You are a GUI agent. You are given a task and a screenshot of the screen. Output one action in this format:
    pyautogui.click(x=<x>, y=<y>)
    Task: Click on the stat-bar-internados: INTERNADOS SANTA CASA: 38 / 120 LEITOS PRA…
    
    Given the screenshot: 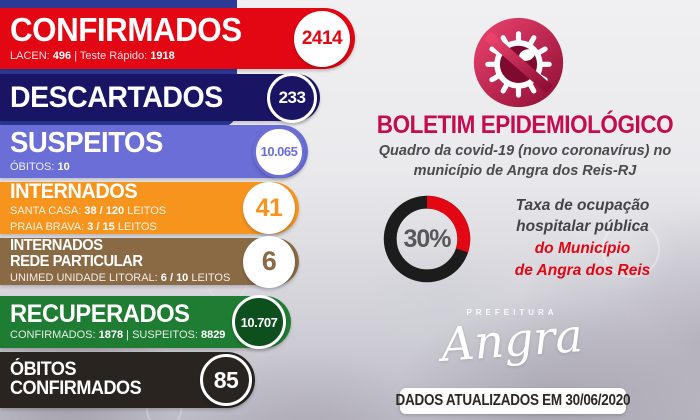 What is the action you would take?
    pyautogui.click(x=149, y=207)
    